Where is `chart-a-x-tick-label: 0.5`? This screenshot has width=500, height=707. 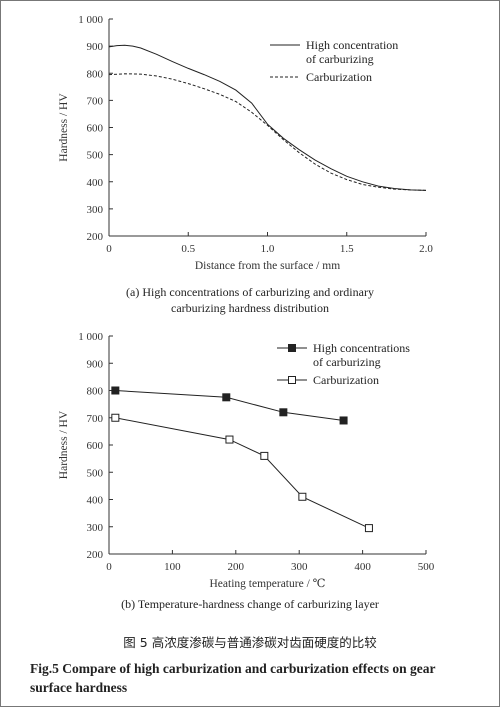 chart-a-x-tick-label: 0.5 is located at coordinates (188, 249).